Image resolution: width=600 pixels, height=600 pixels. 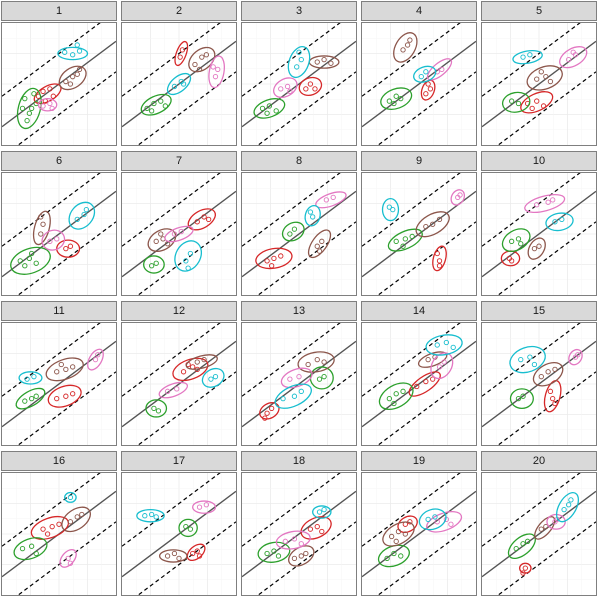 I want to click on panel-title: 12, so click(x=179, y=311).